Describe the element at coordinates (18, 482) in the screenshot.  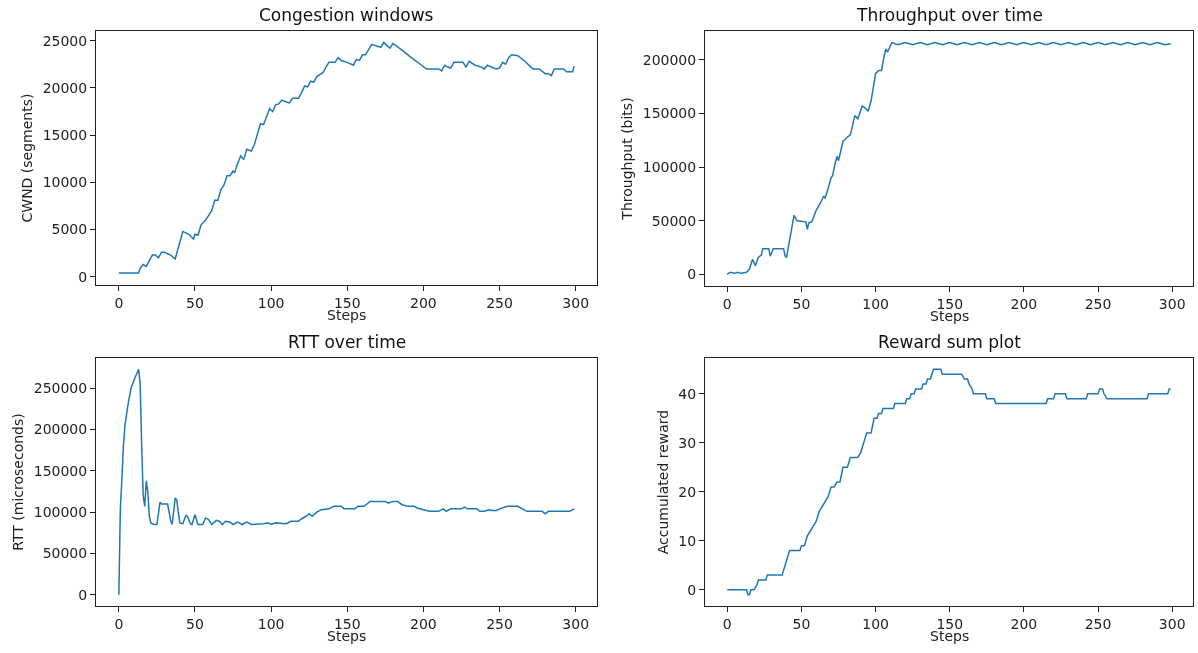
I see `y-axis-title: RTT (microseconds)` at that location.